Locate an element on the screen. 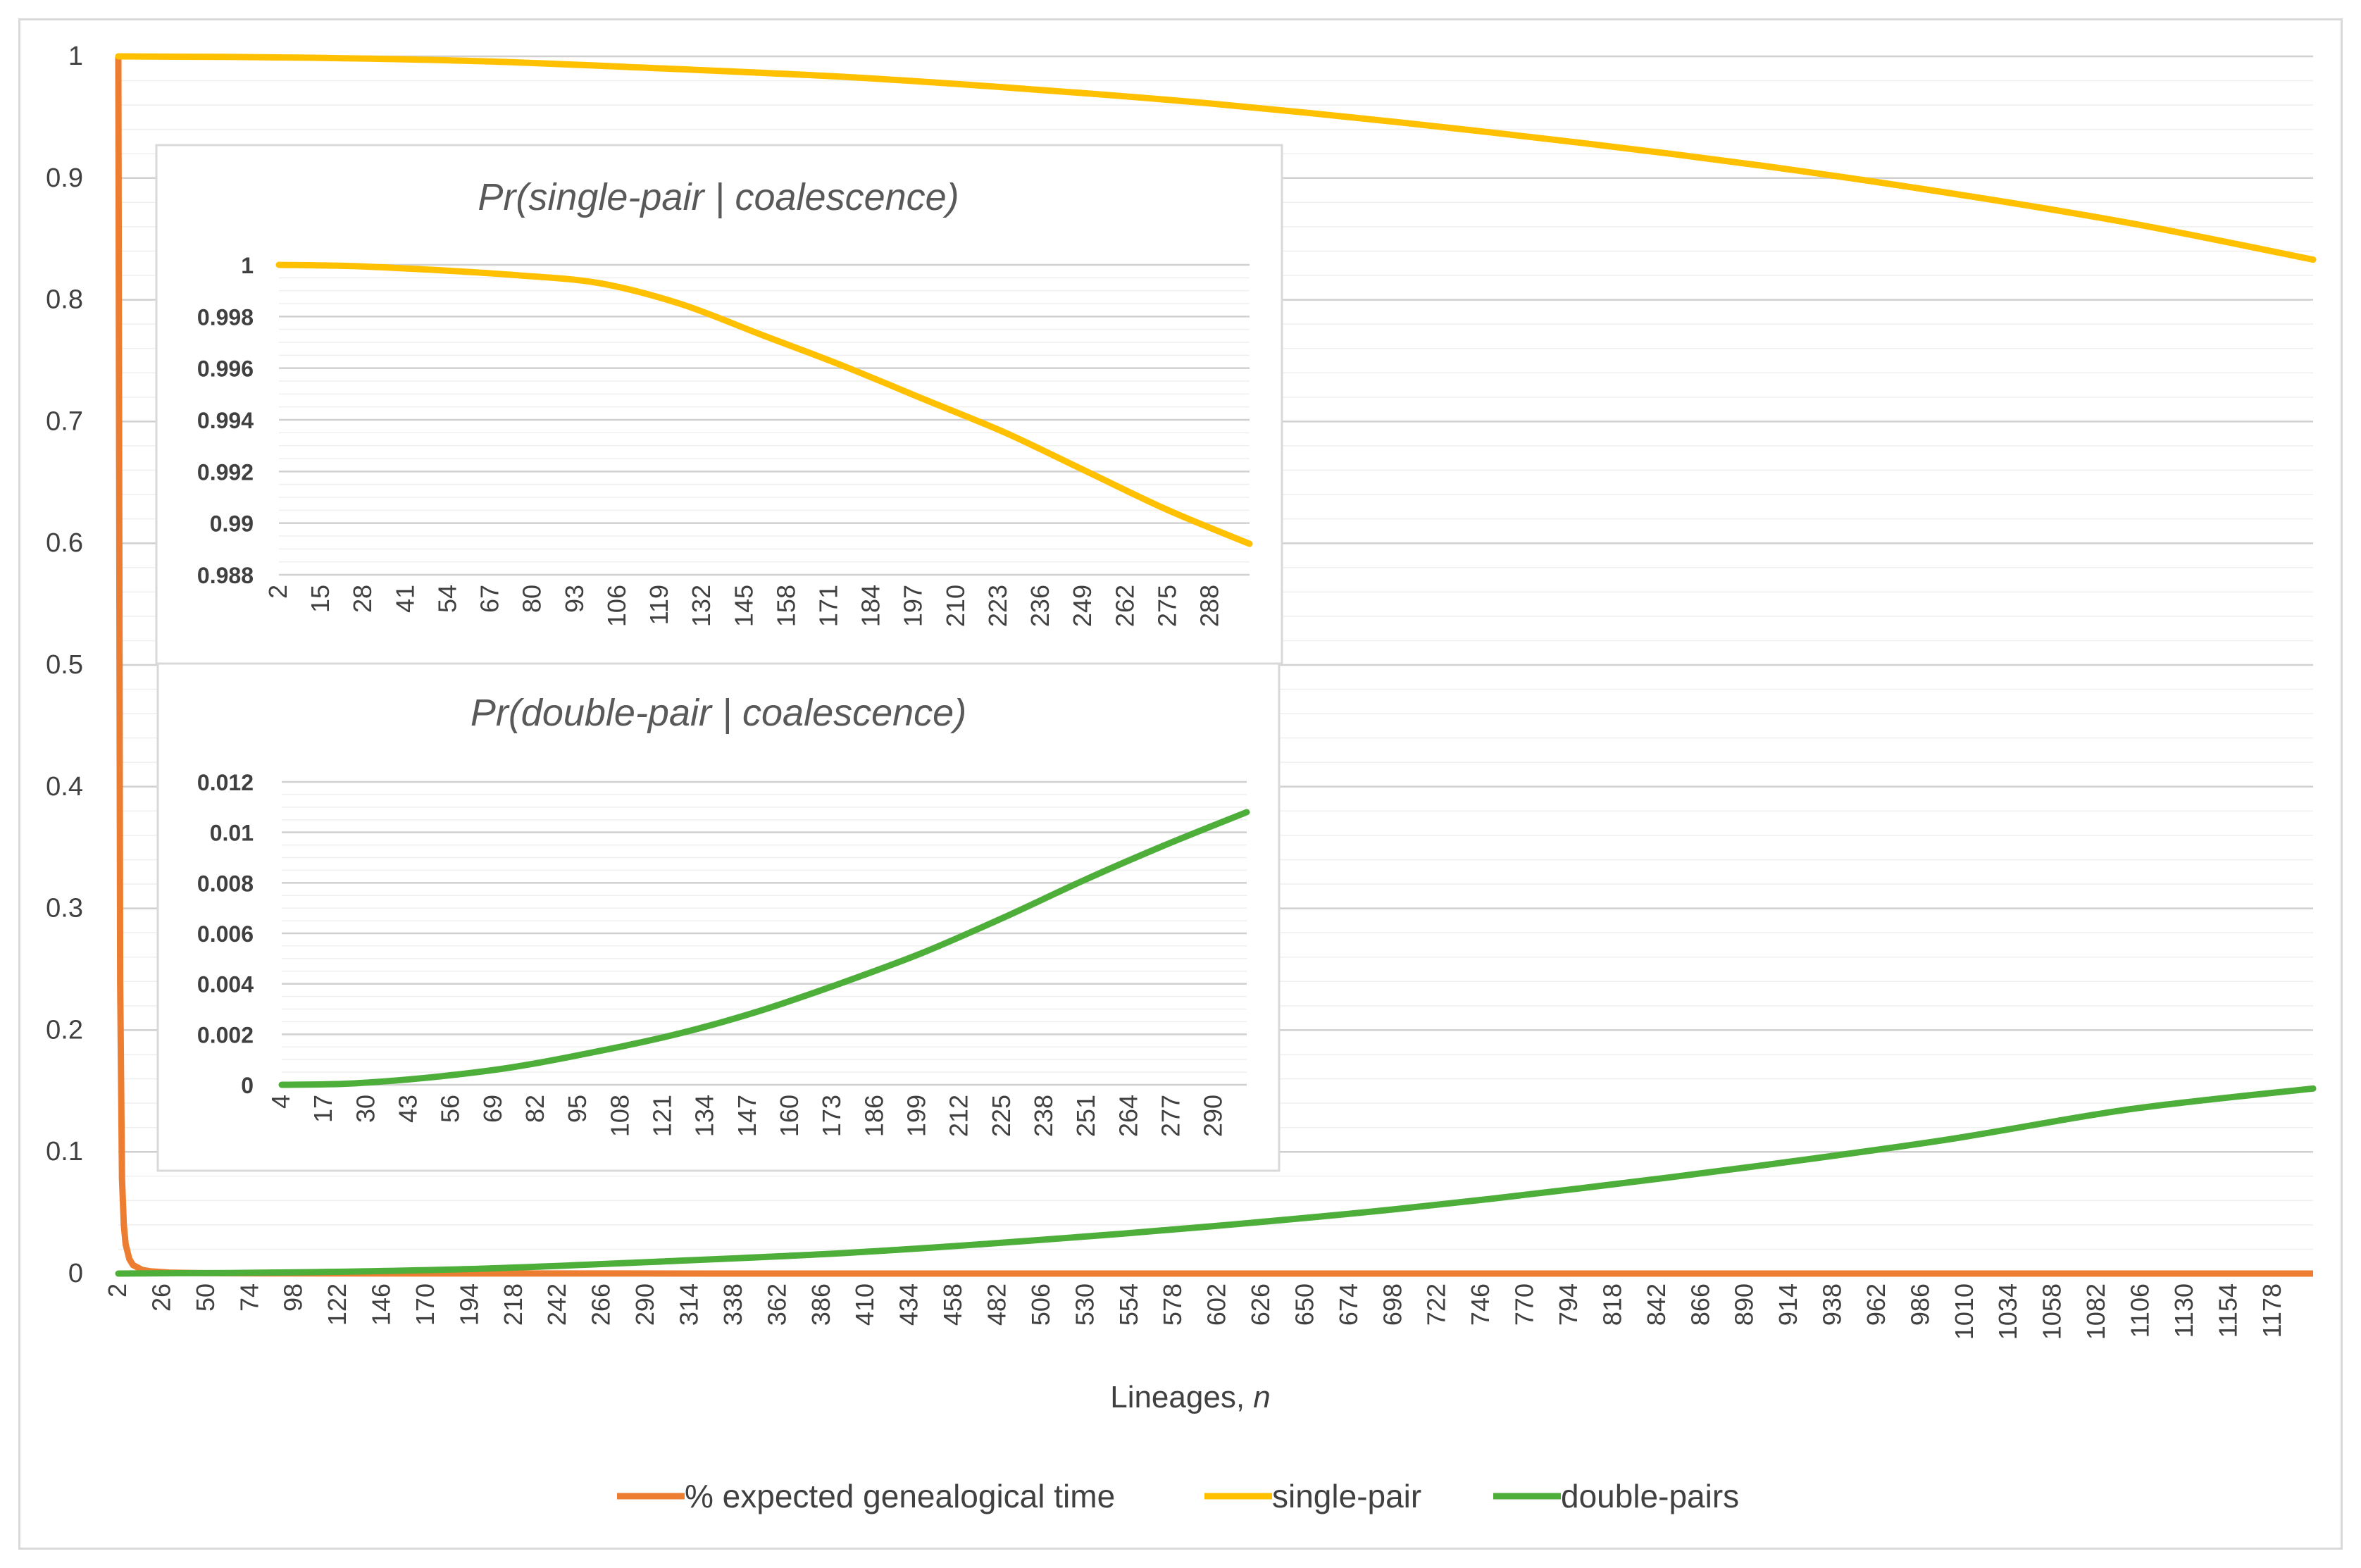 This screenshot has height=1568, width=2361. inset-single-pair-x-tick-label: 171 is located at coordinates (828, 606).